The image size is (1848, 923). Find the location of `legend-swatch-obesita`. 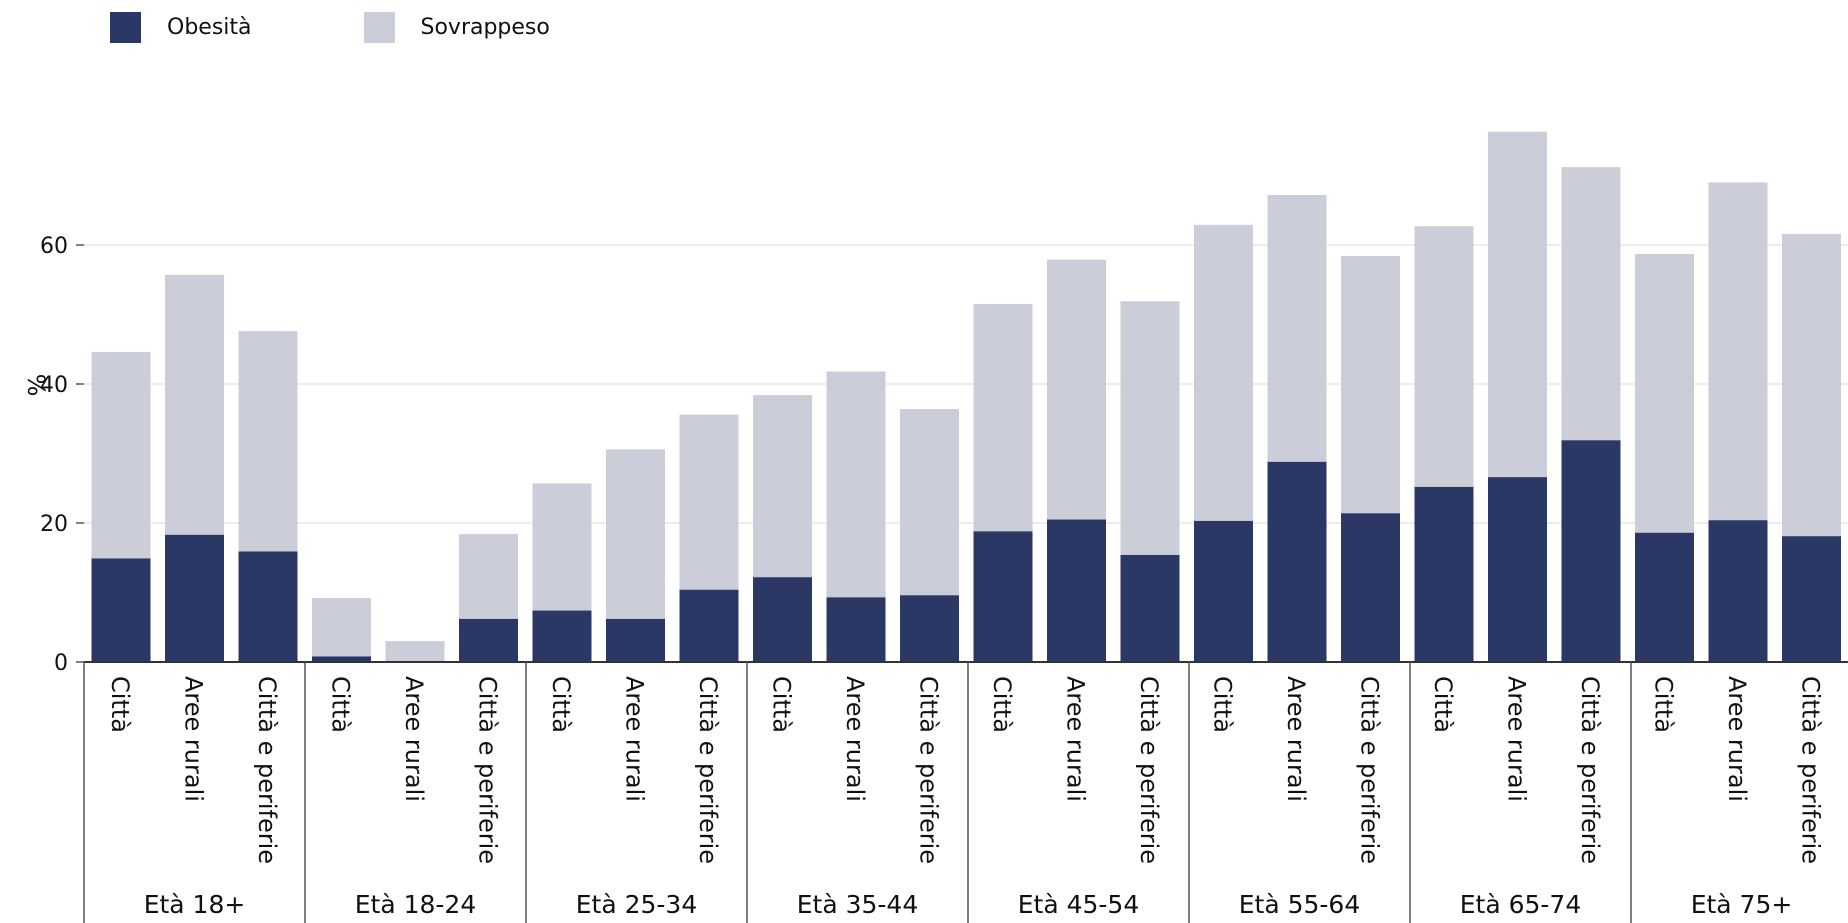

legend-swatch-obesita is located at coordinates (125, 27).